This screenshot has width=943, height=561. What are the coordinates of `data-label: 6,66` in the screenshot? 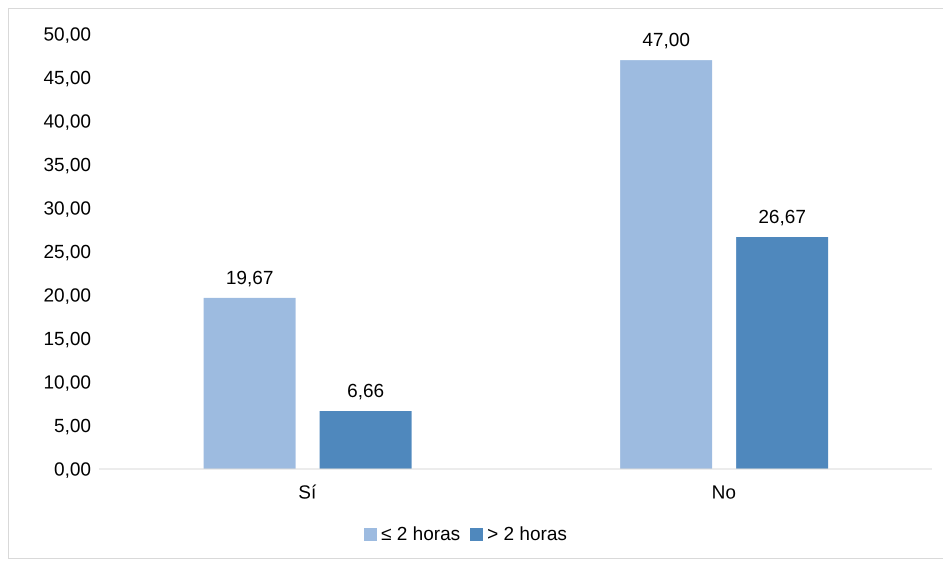 It's located at (365, 391).